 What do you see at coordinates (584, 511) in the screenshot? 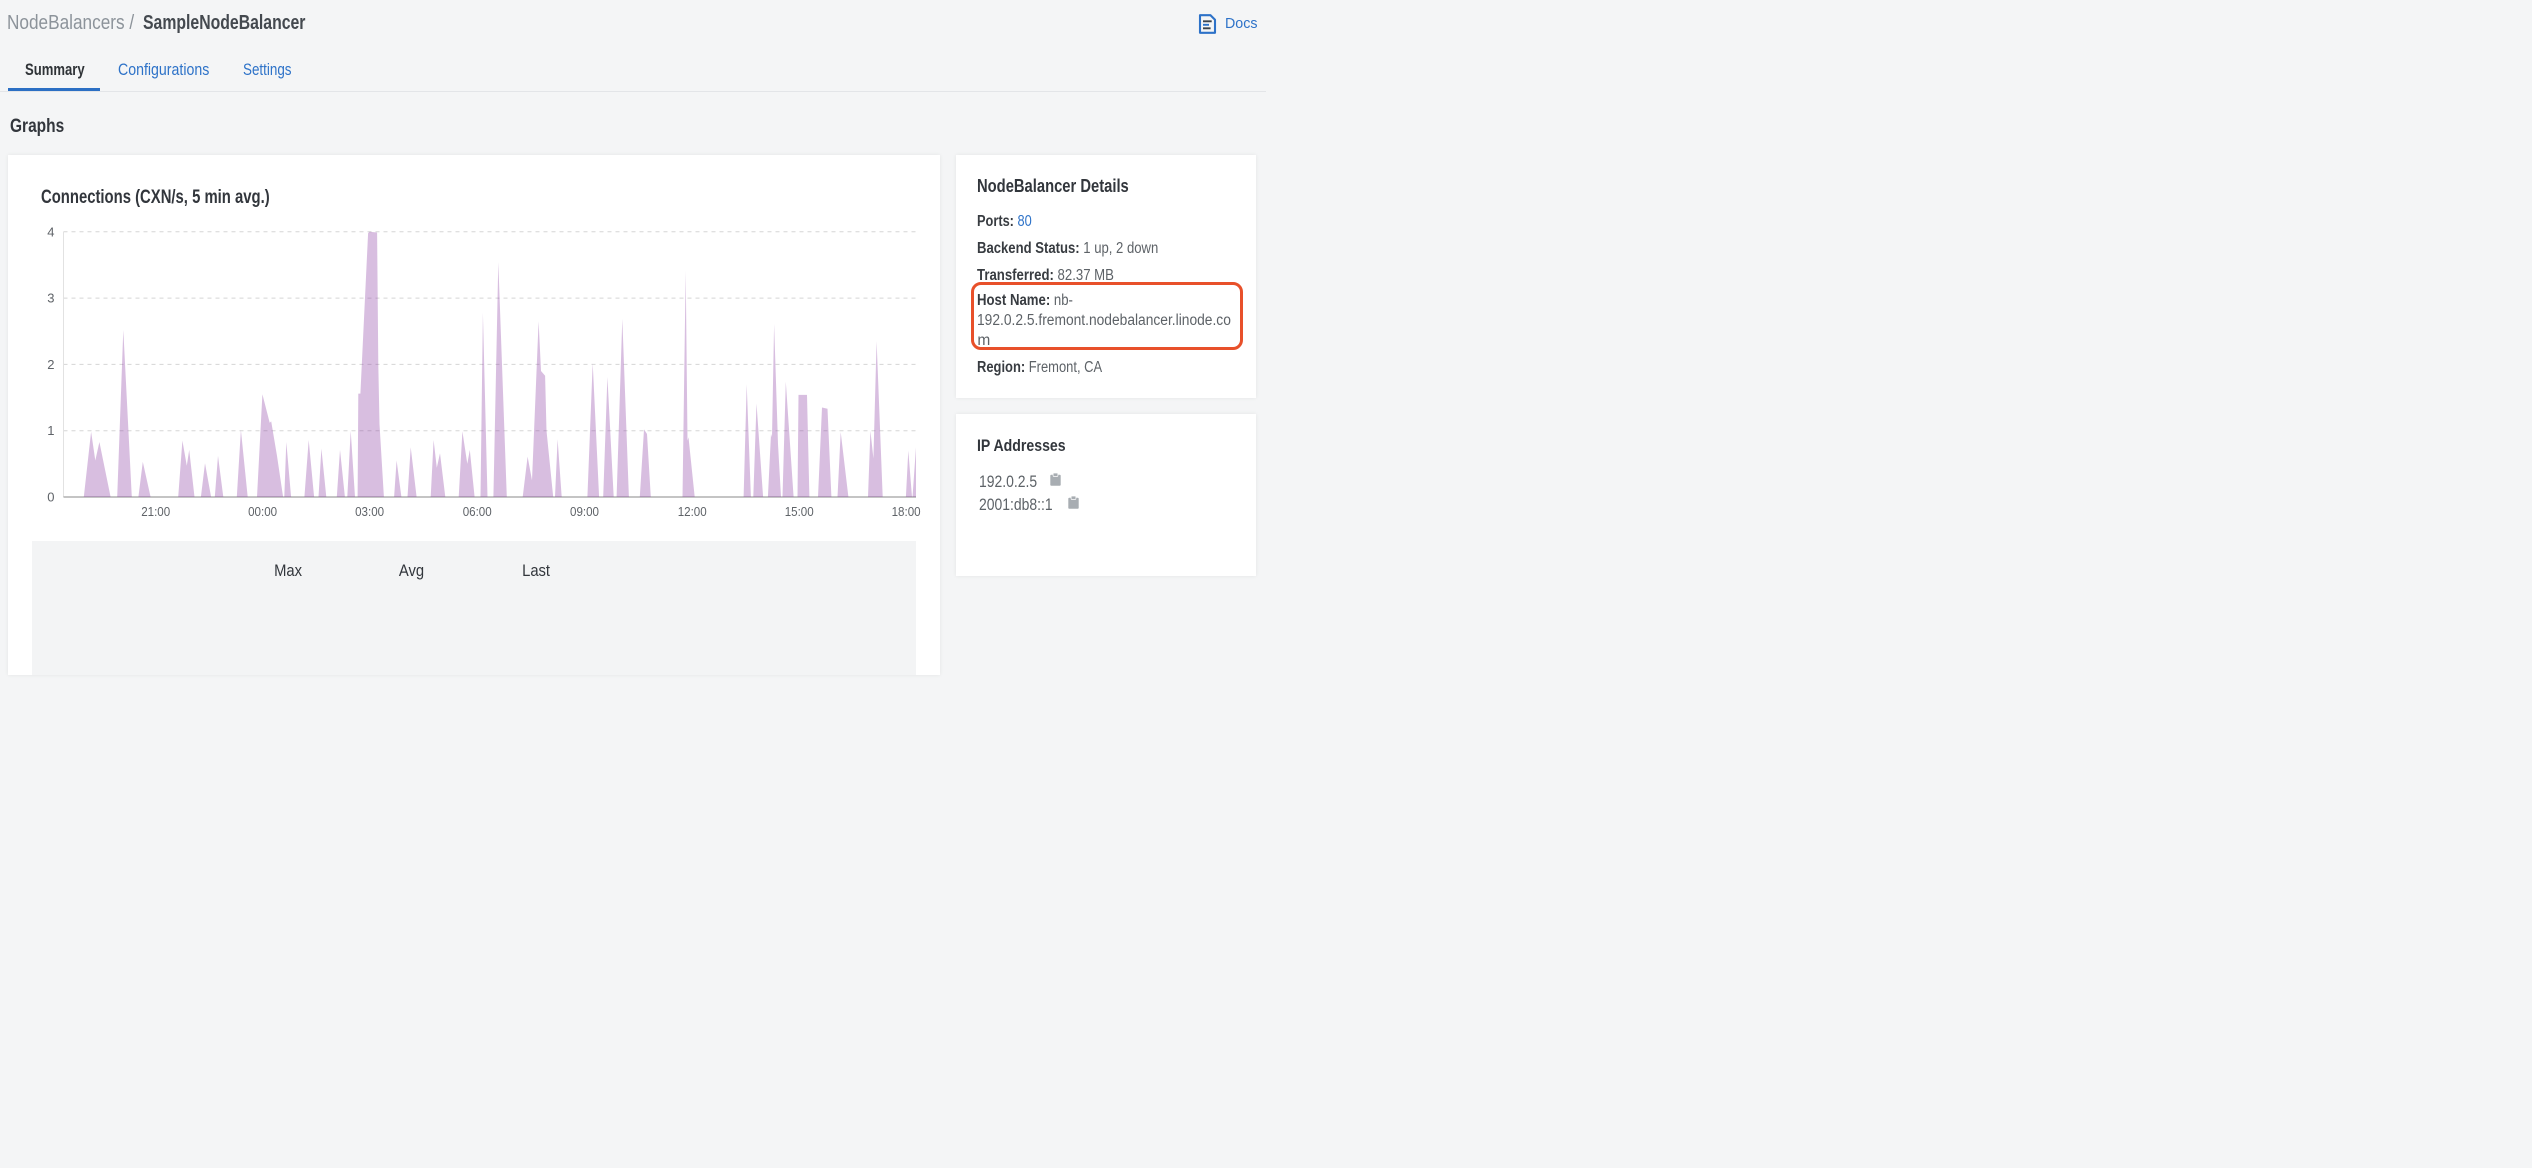
I see `svg-text: 09:00` at bounding box center [584, 511].